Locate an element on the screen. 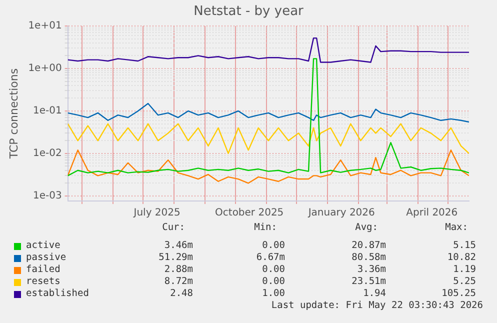 This screenshot has height=323, width=497. text: 80.58m is located at coordinates (369, 257).